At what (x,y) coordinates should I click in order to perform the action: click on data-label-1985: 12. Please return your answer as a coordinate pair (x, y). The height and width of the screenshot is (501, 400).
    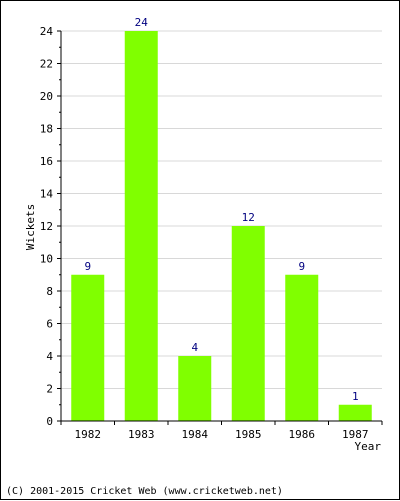
    Looking at the image, I should click on (248, 217).